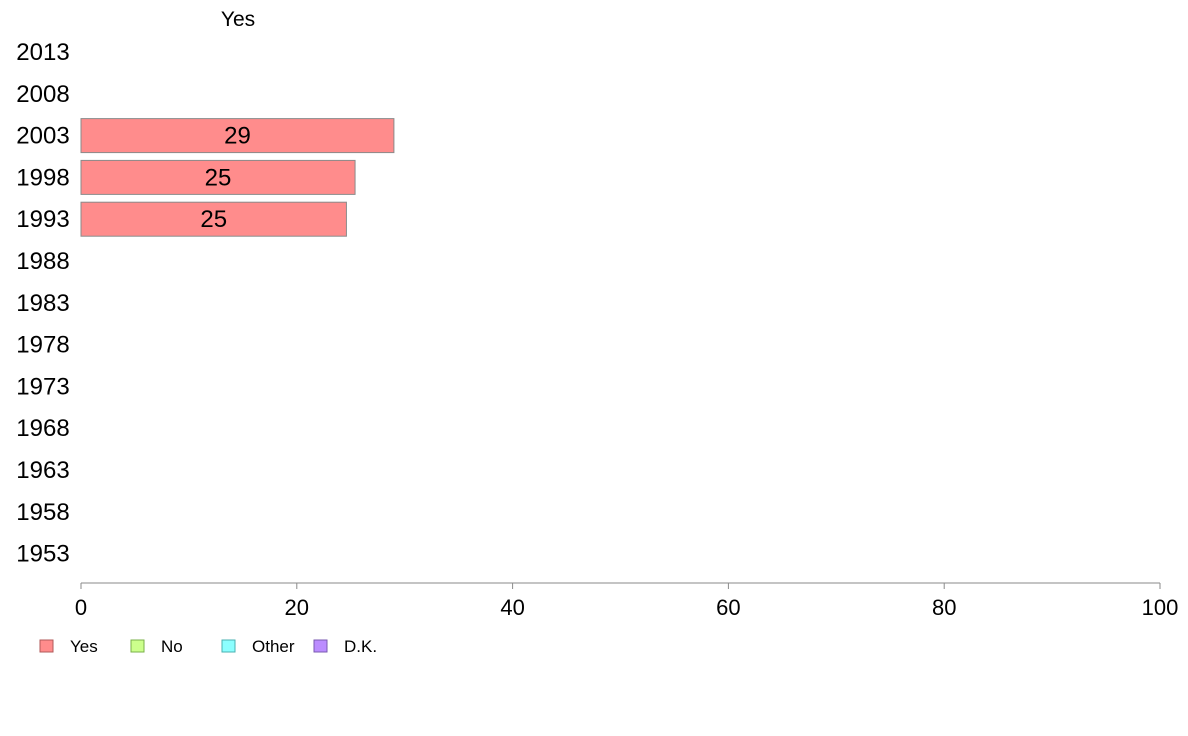 The image size is (1188, 736). I want to click on x-tick-label: 40, so click(512, 607).